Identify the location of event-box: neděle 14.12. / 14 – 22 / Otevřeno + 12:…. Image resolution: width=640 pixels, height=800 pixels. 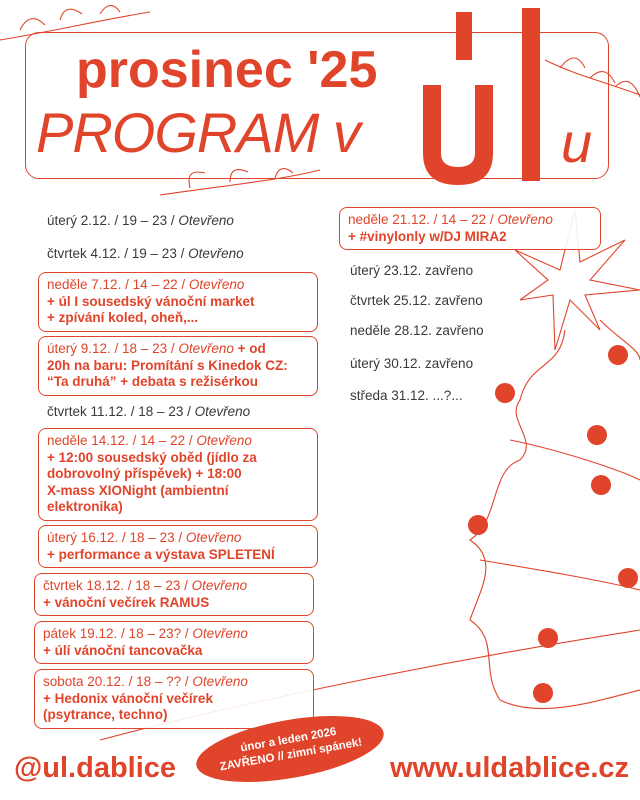
(178, 474).